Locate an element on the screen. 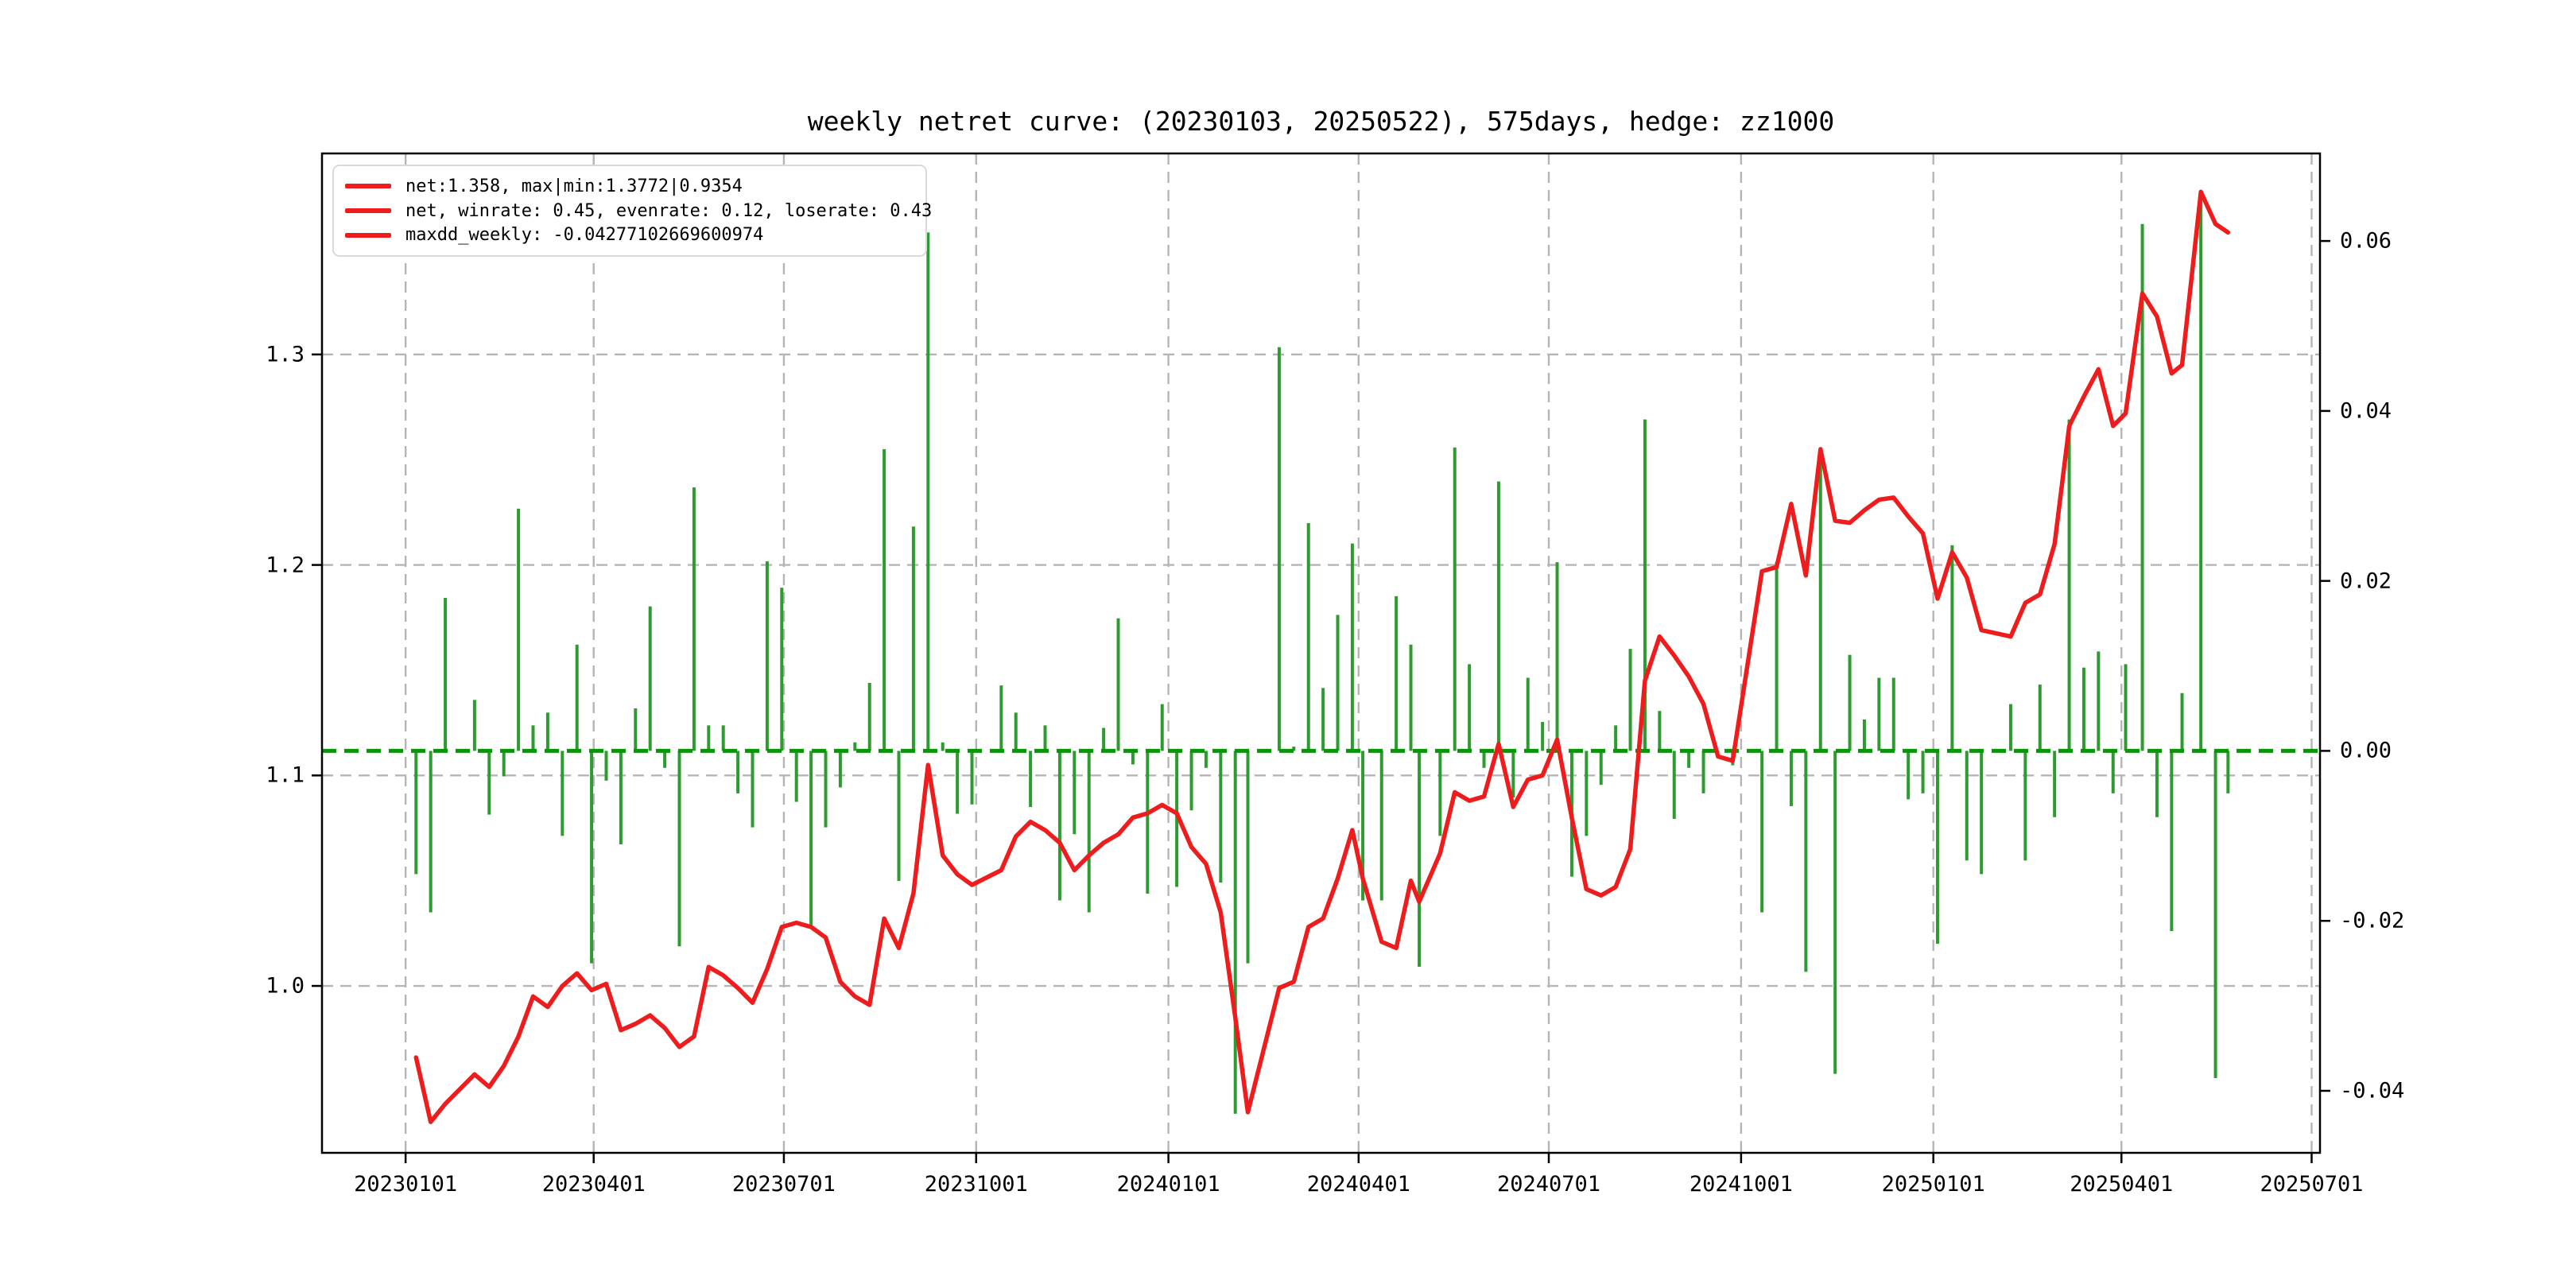 Image resolution: width=2576 pixels, height=1288 pixels. y-tick-label-left: 1.1 is located at coordinates (285, 775).